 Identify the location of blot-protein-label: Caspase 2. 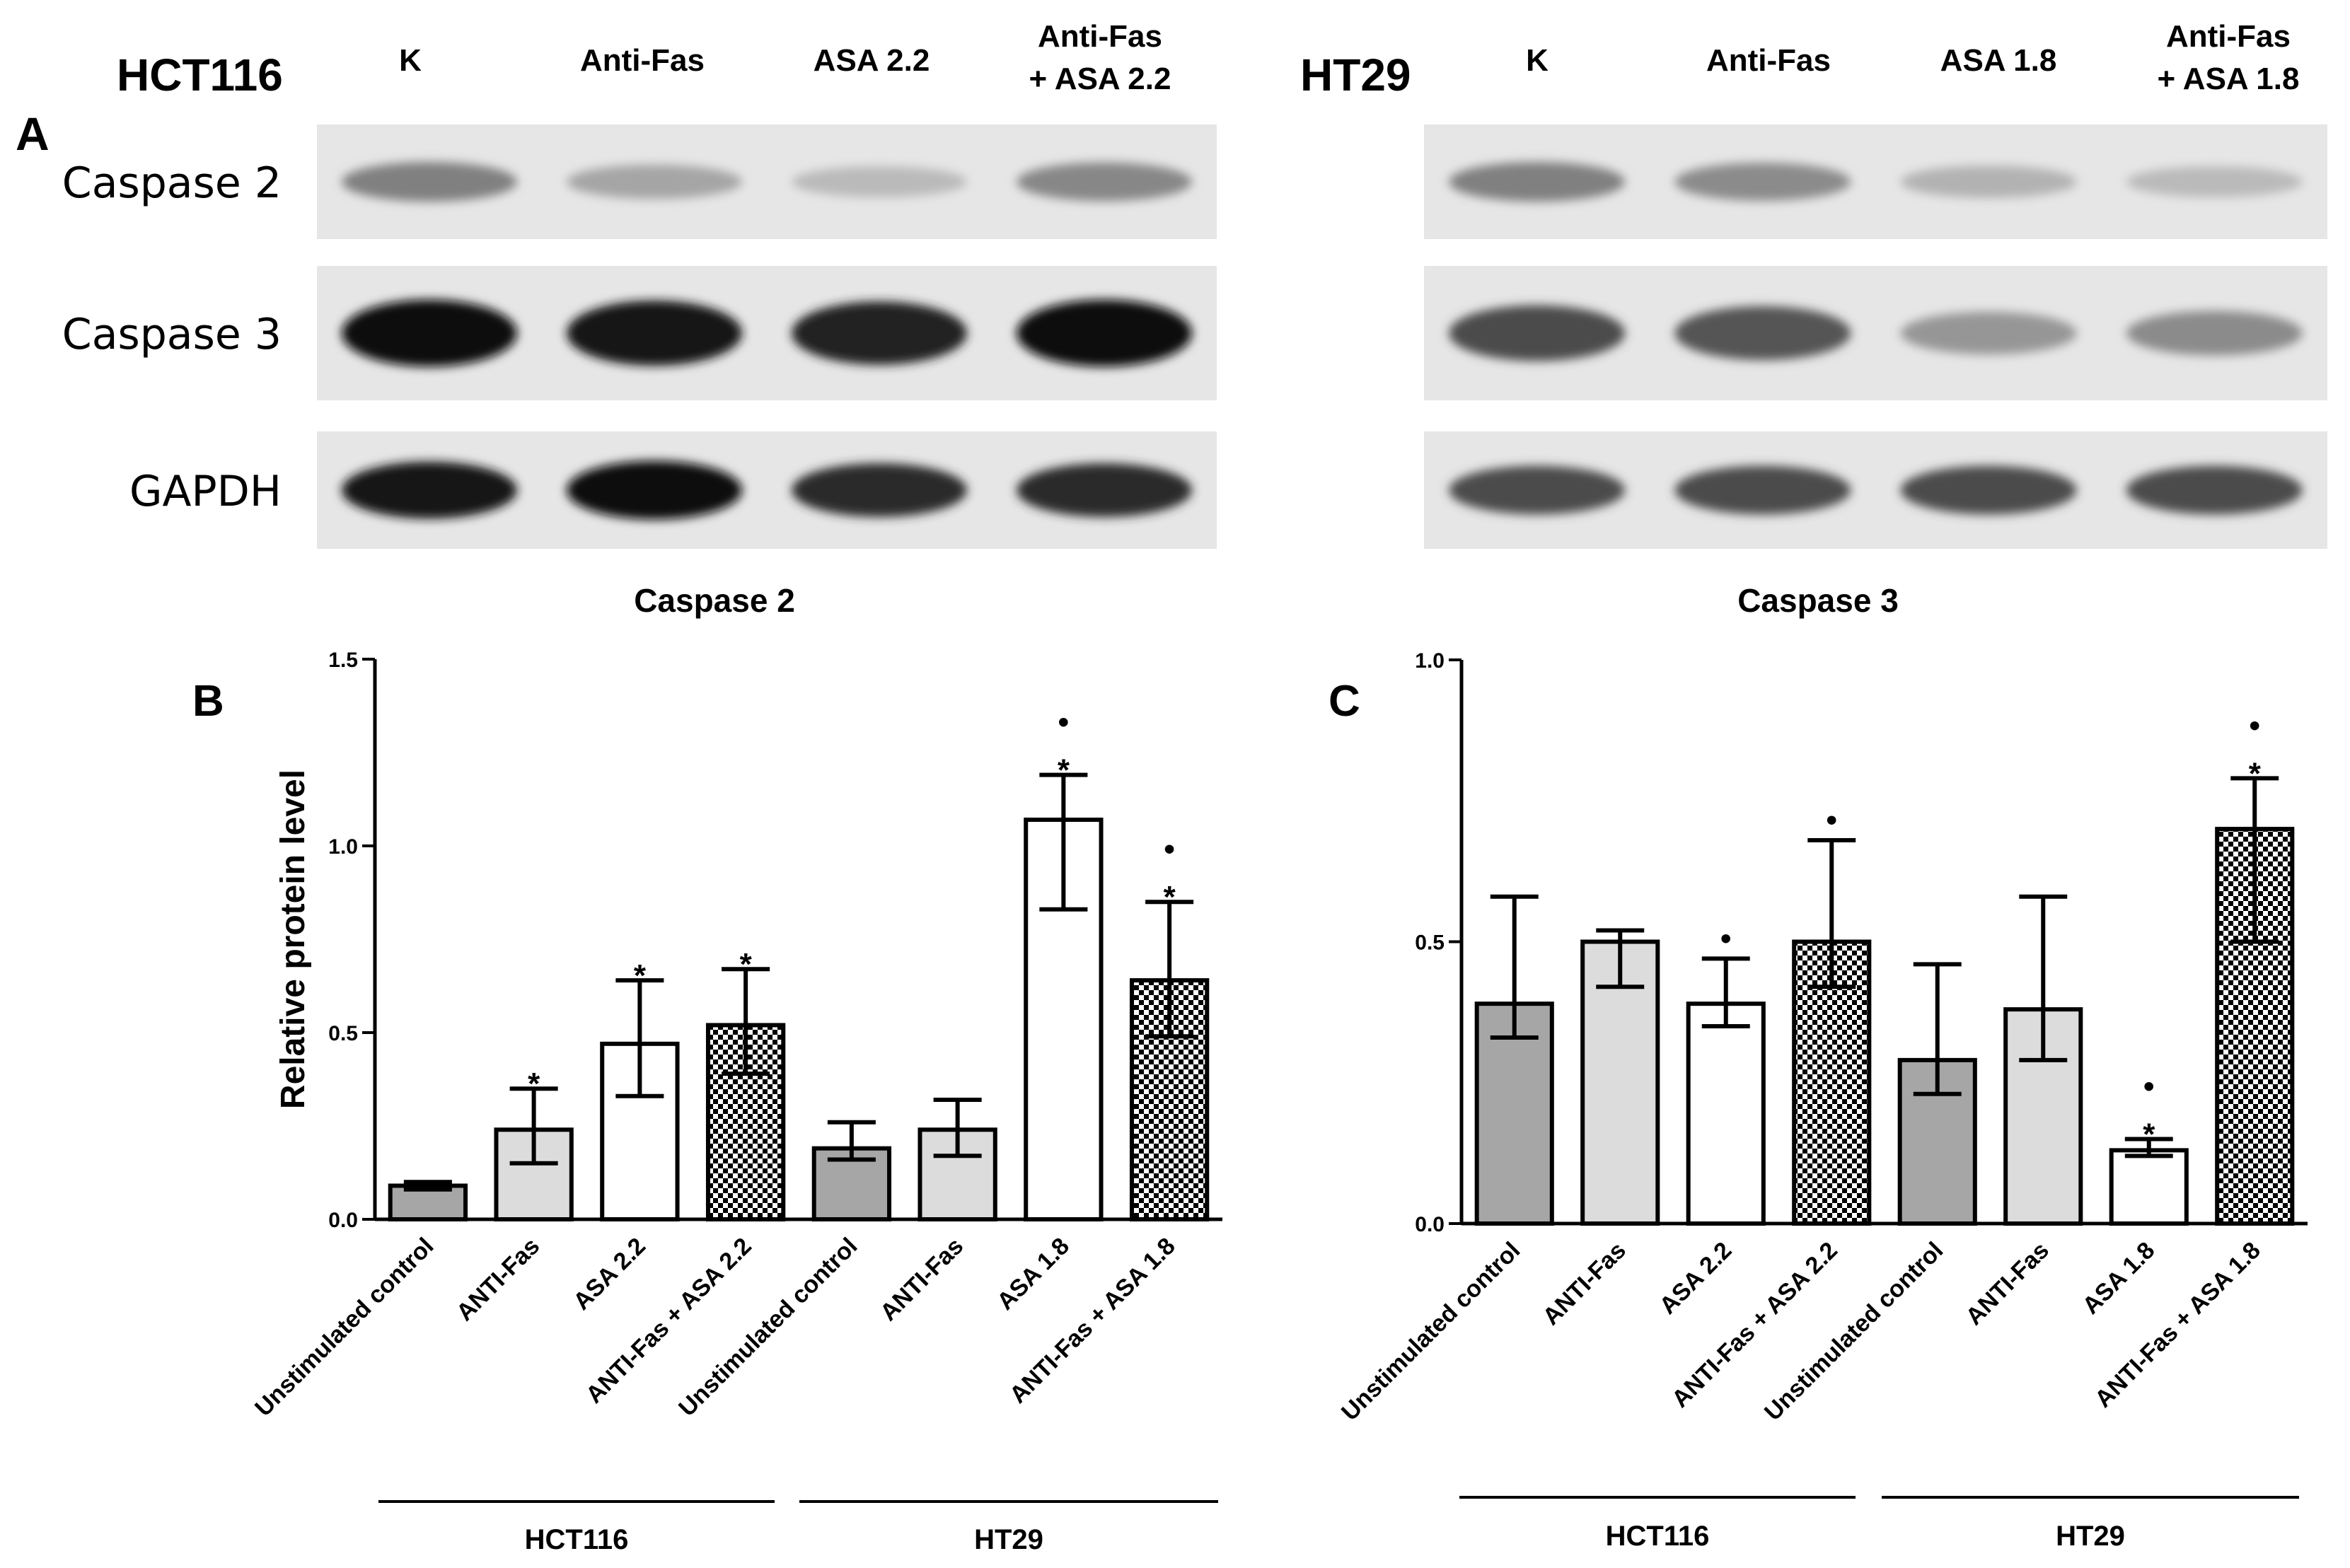
(172, 183).